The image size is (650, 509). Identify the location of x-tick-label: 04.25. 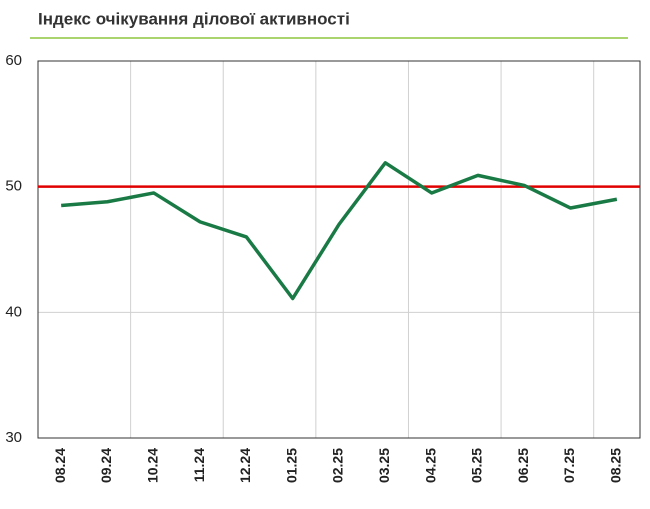
(430, 465).